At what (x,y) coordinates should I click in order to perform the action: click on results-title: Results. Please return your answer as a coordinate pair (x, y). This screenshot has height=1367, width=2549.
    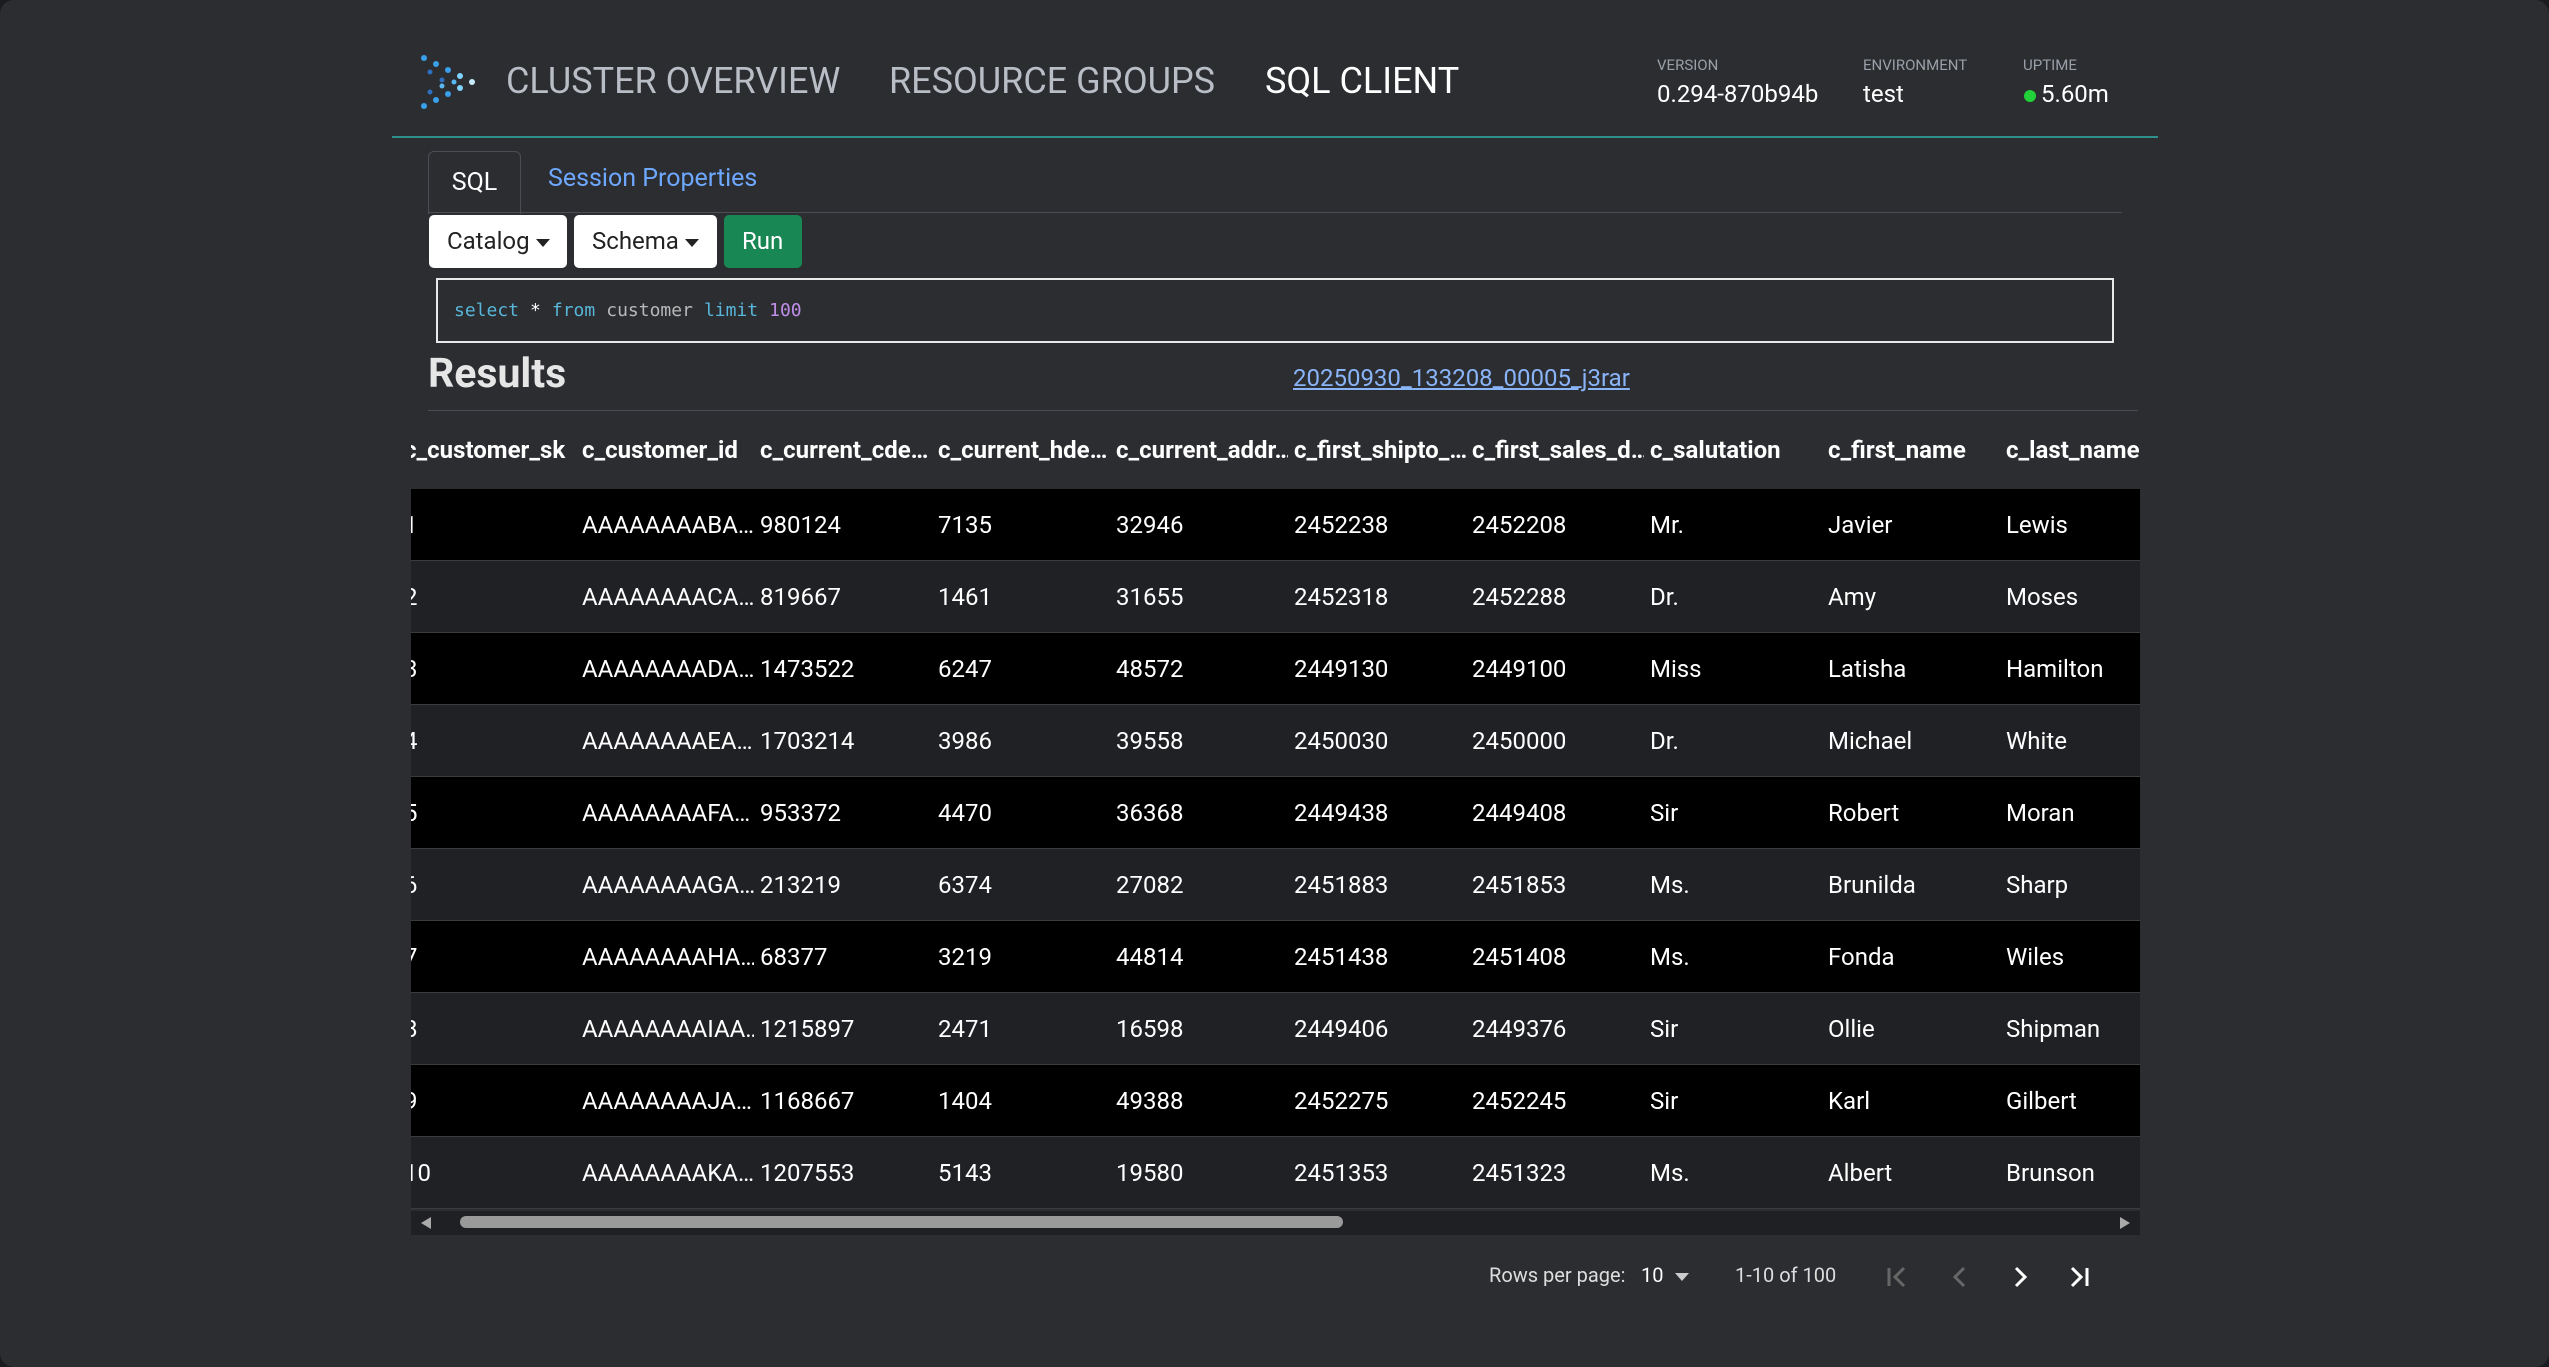
    Looking at the image, I should click on (497, 374).